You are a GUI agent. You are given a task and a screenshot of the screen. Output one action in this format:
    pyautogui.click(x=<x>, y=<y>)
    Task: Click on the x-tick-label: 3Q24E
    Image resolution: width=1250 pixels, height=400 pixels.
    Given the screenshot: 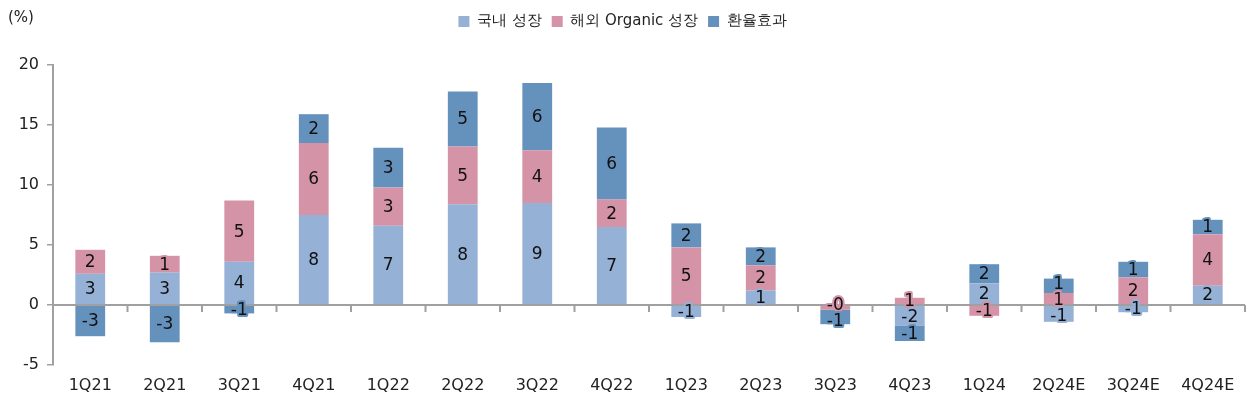 What is the action you would take?
    pyautogui.click(x=1133, y=384)
    